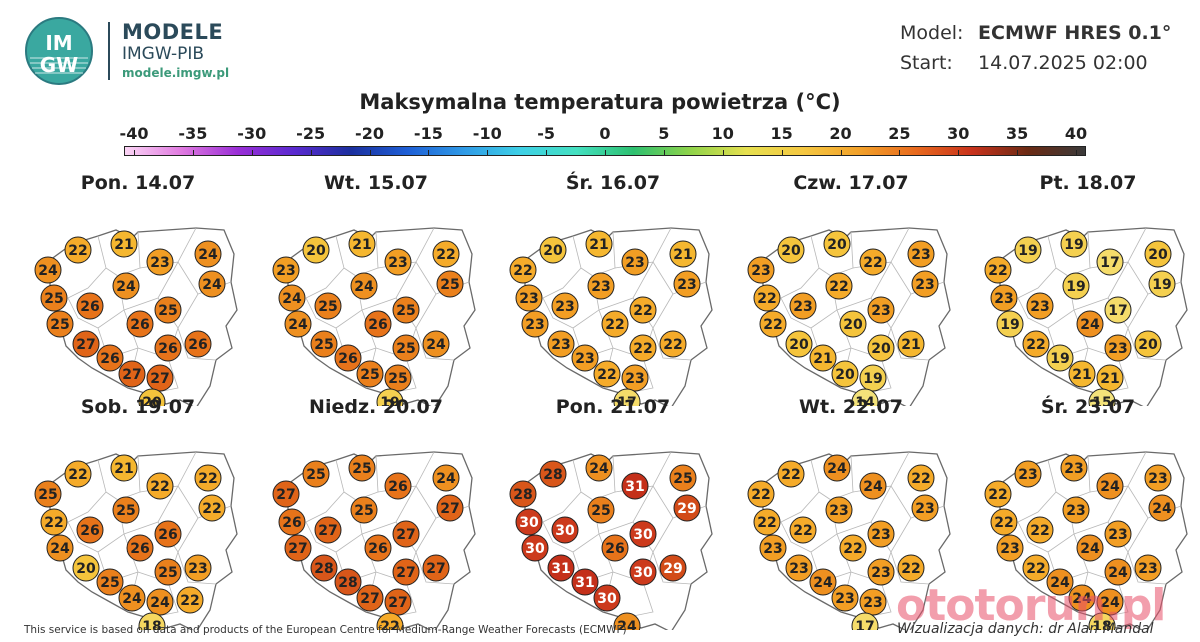  Describe the element at coordinates (1101, 400) in the screenshot. I see `station-temp-label: 15` at that location.